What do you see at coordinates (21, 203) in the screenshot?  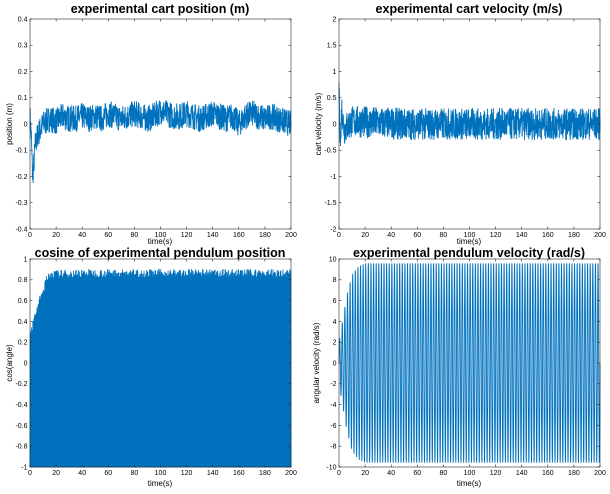 I see `y-tick-label: -0.3` at bounding box center [21, 203].